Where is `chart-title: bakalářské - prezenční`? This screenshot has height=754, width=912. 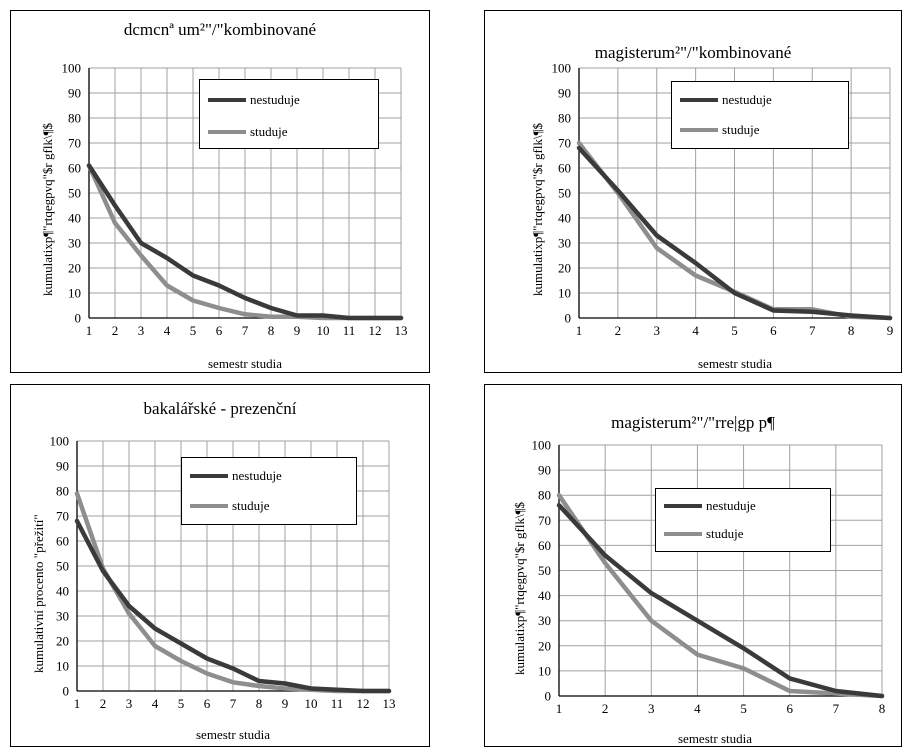 chart-title: bakalářské - prezenční is located at coordinates (220, 408).